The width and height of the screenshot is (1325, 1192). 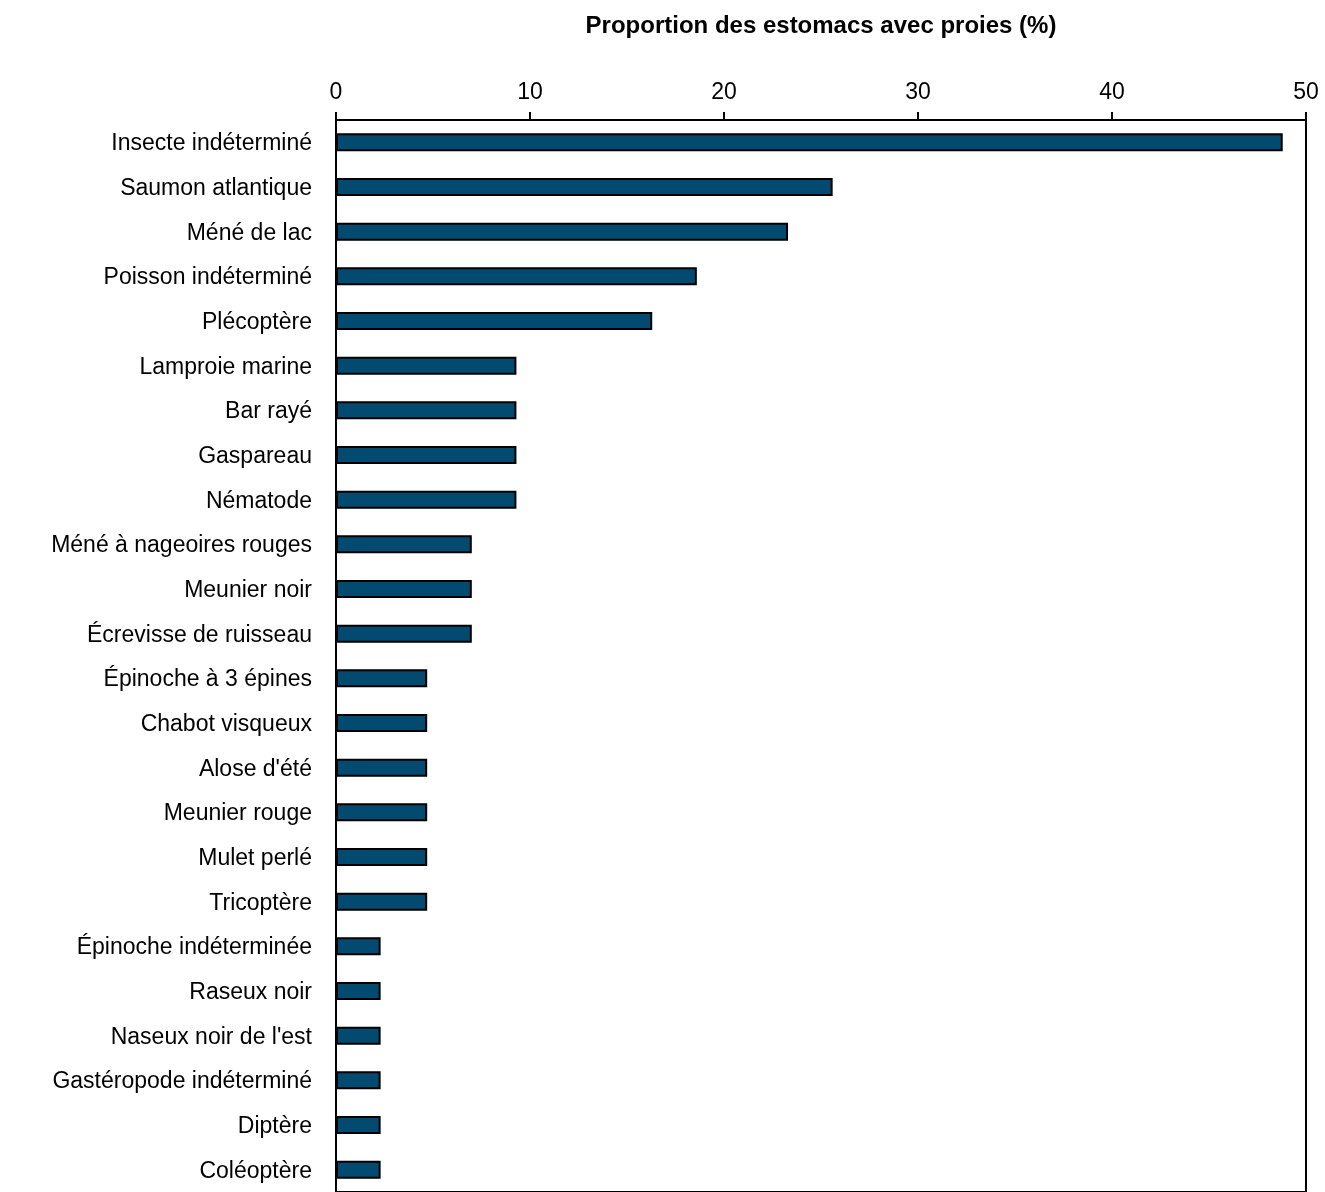 I want to click on x-tick-label: 20, so click(x=724, y=90).